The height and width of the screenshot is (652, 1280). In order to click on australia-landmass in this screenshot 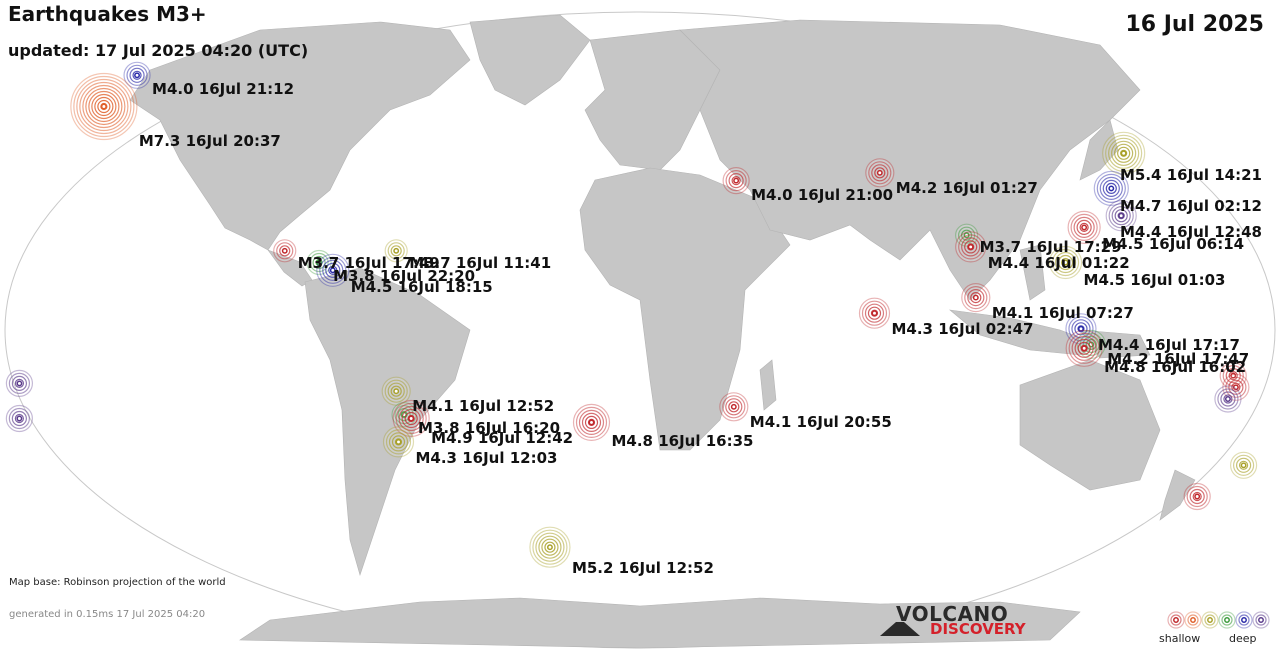, I will do `click(1090, 425)`.